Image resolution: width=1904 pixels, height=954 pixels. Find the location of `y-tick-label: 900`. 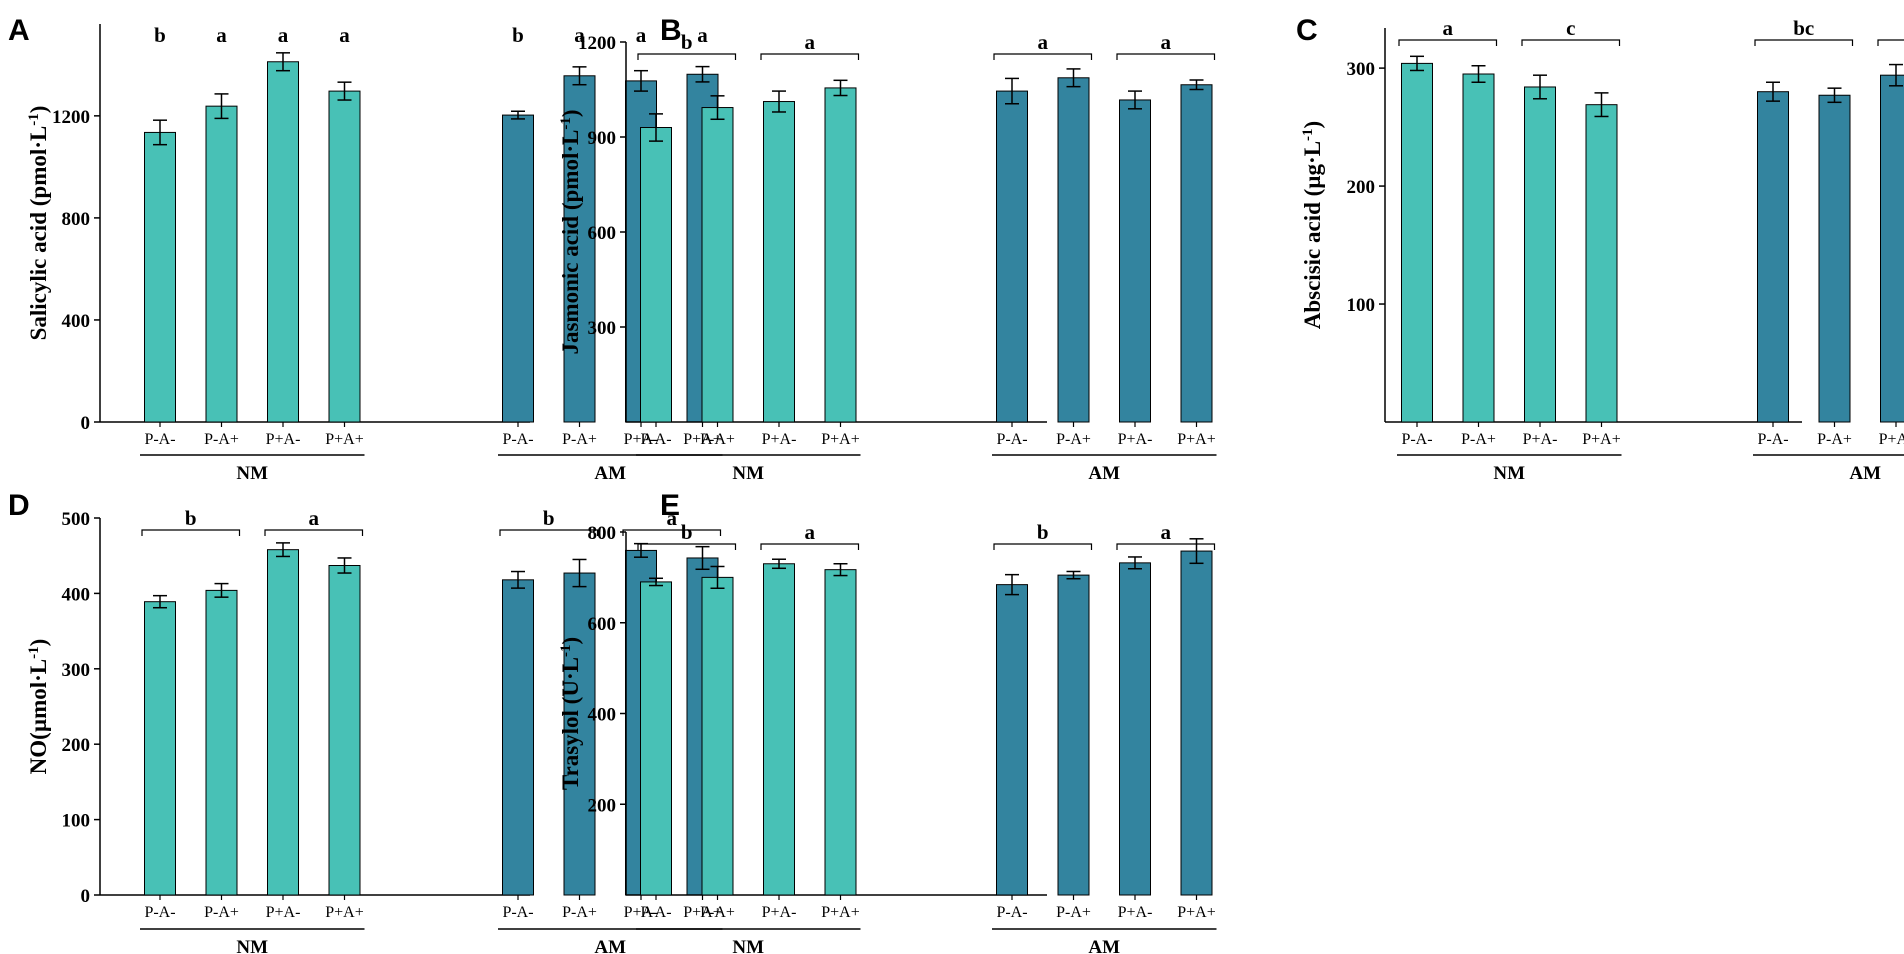

y-tick-label: 900 is located at coordinates (602, 138).